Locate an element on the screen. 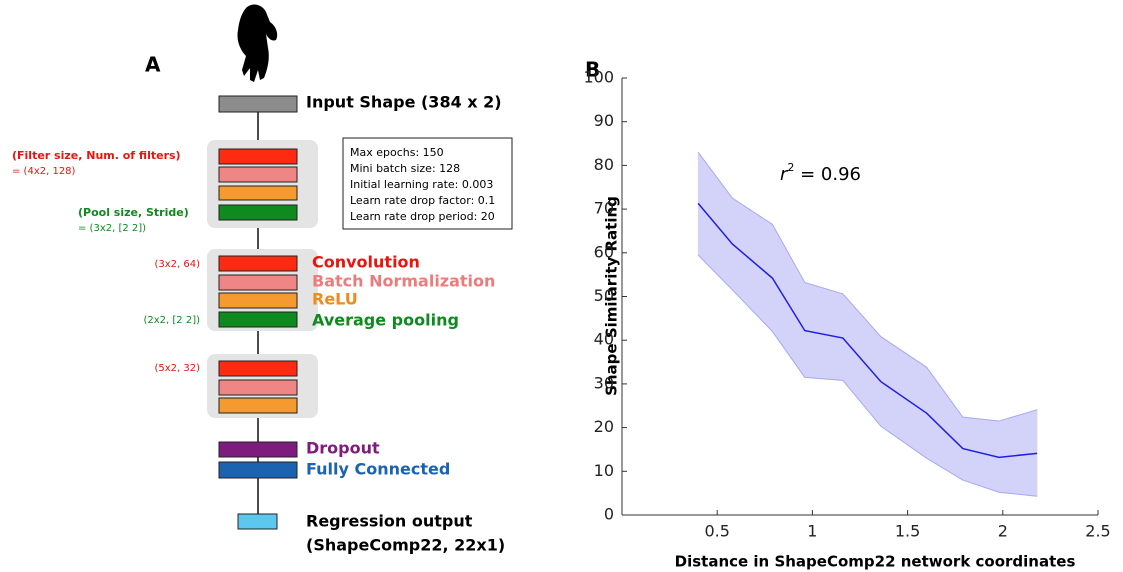  input-block is located at coordinates (258, 104).